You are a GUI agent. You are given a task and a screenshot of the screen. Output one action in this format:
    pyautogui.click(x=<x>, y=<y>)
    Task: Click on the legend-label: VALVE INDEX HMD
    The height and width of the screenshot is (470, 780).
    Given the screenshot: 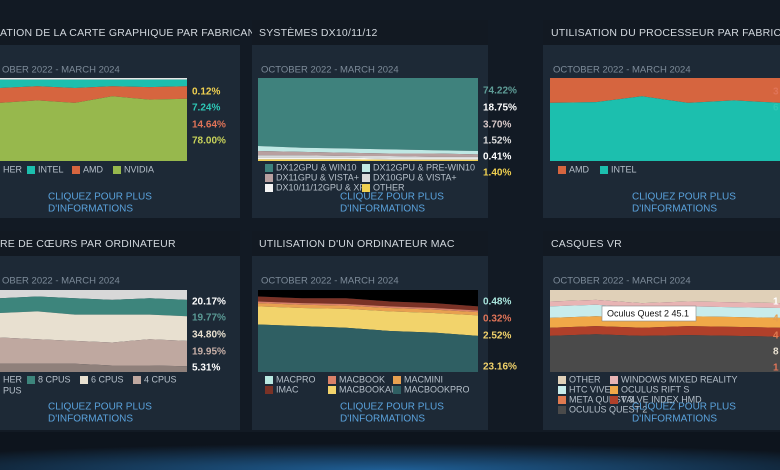 What is the action you would take?
    pyautogui.click(x=661, y=399)
    